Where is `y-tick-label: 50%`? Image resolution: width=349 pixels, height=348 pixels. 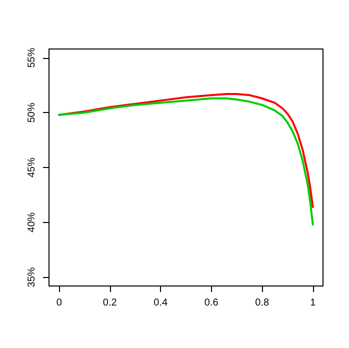
y-tick-label: 50% is located at coordinates (32, 112).